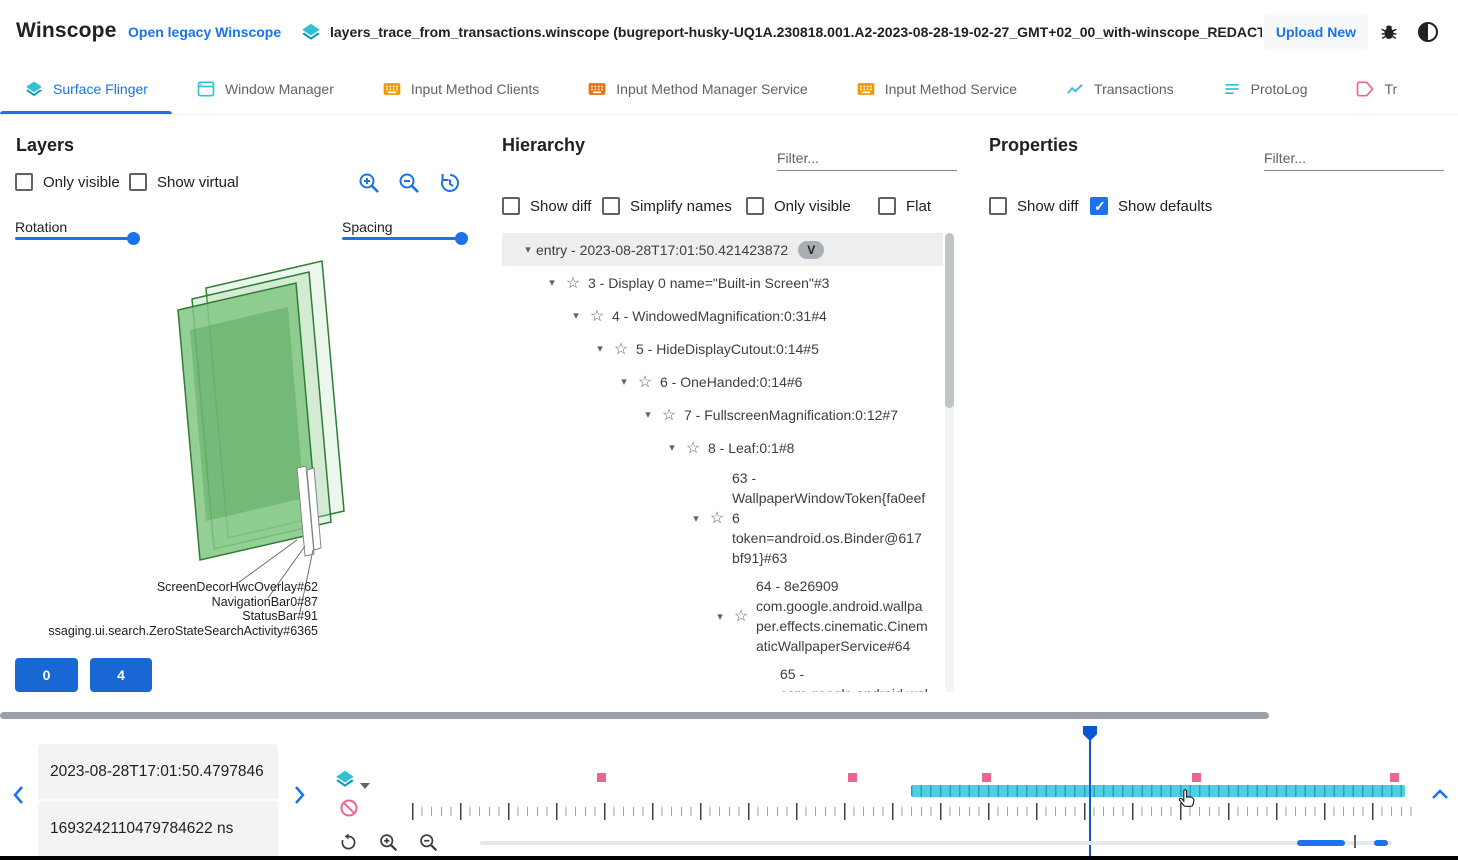 This screenshot has height=860, width=1458. What do you see at coordinates (133, 238) in the screenshot?
I see `rotation-slider-handle` at bounding box center [133, 238].